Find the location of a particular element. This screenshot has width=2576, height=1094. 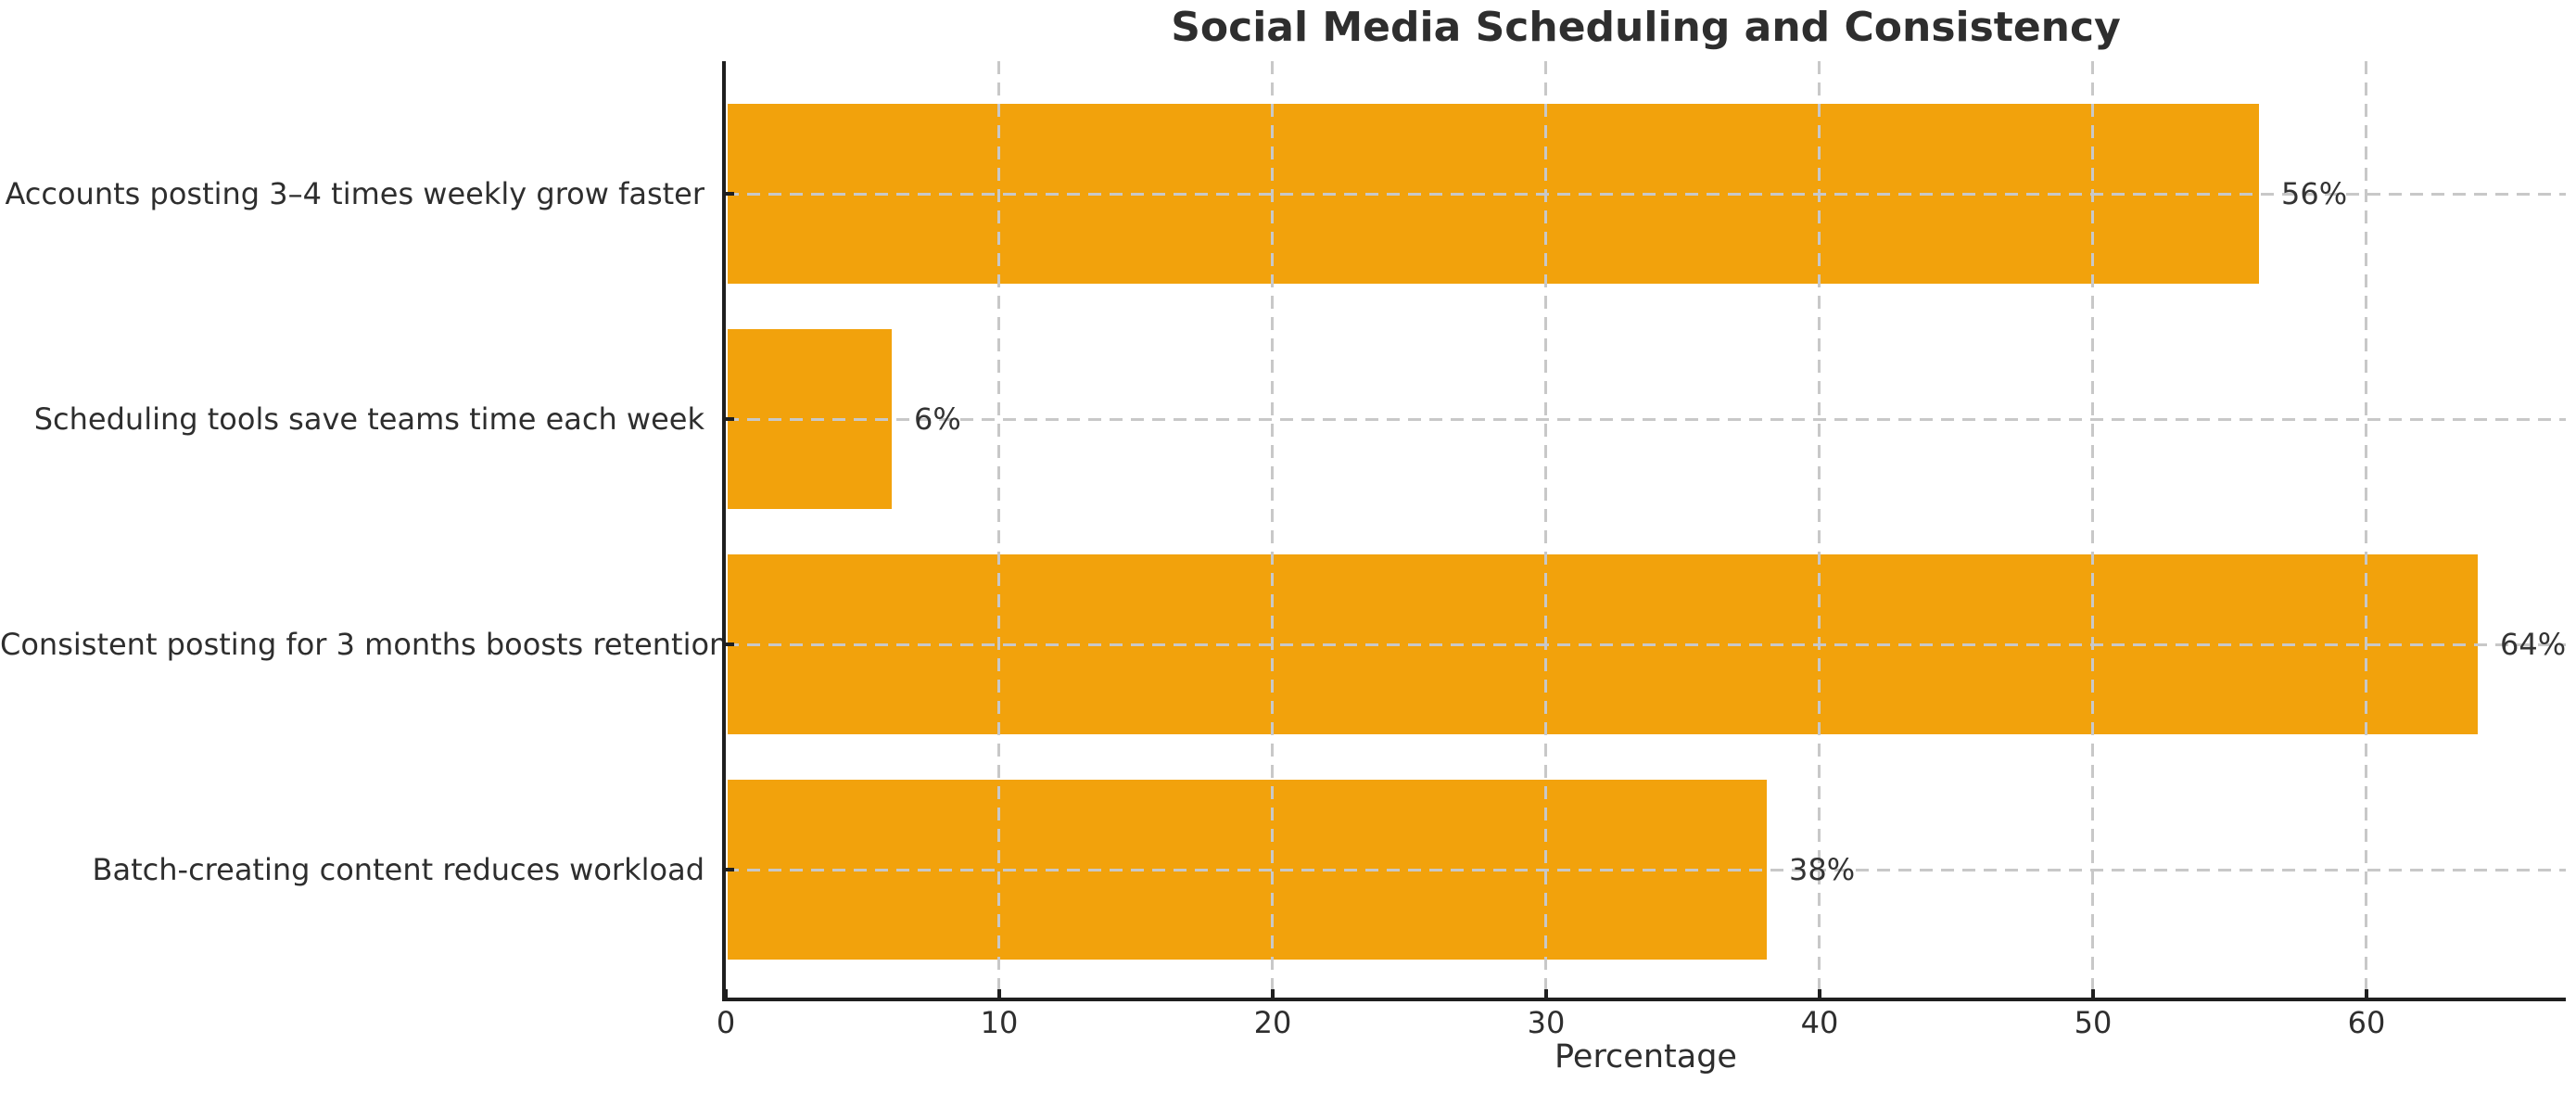

x-tick-label: 0 is located at coordinates (726, 1022).